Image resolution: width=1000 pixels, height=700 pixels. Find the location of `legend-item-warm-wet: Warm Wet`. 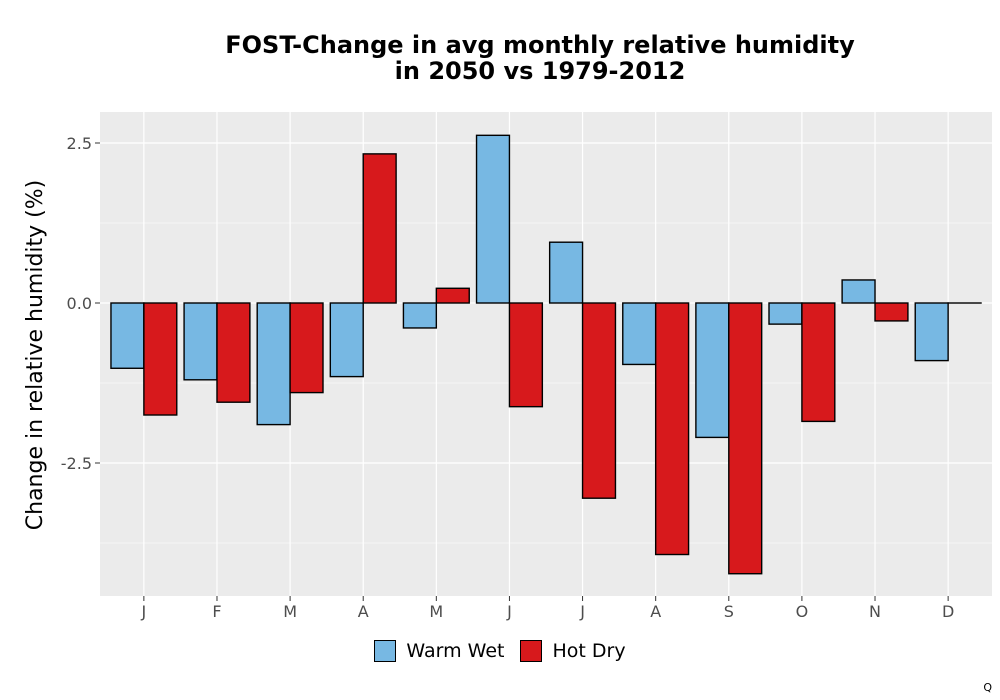

legend-item-warm-wet: Warm Wet is located at coordinates (439, 651).